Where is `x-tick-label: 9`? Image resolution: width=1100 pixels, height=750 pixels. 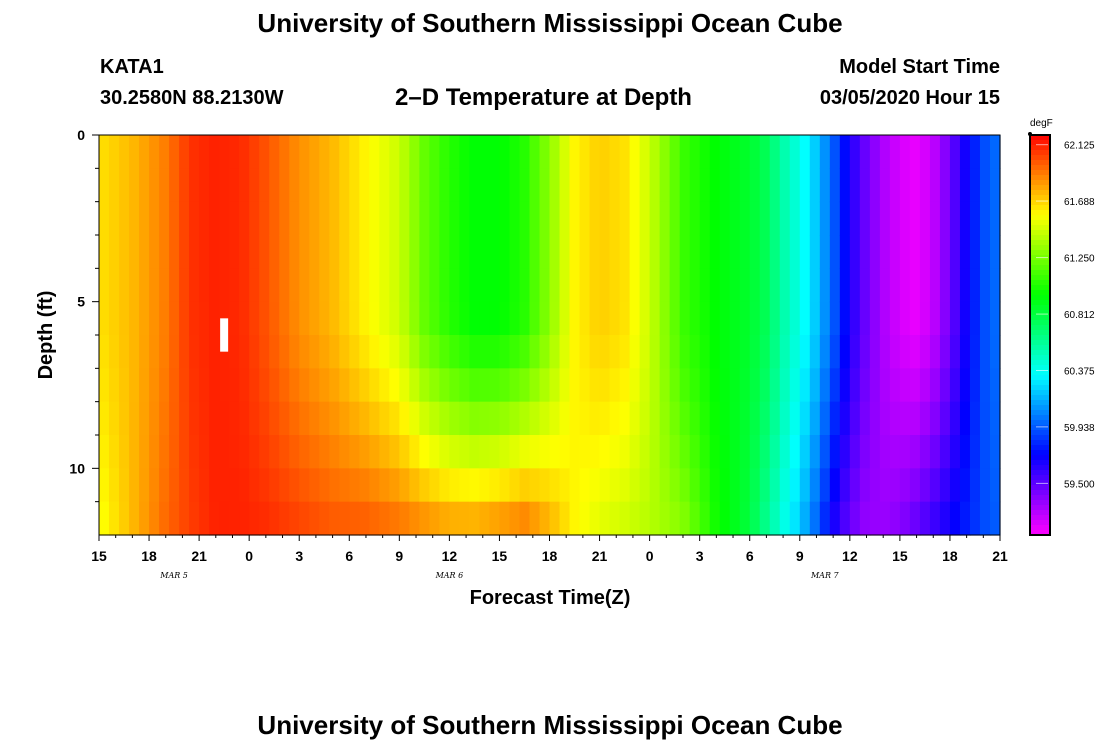
x-tick-label: 9 is located at coordinates (800, 556).